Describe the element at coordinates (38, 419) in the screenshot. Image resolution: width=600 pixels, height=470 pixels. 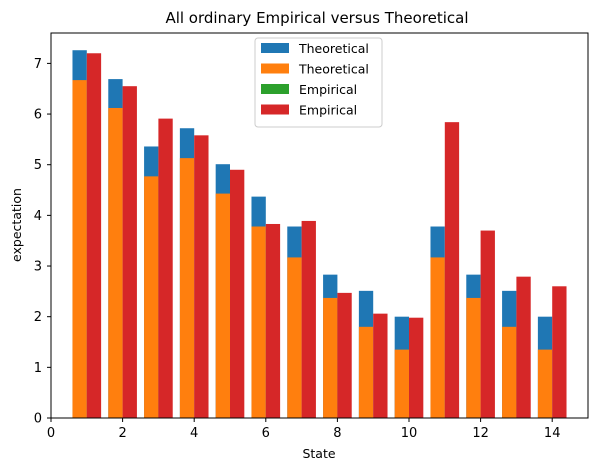
I see `y-tick-label: 0` at that location.